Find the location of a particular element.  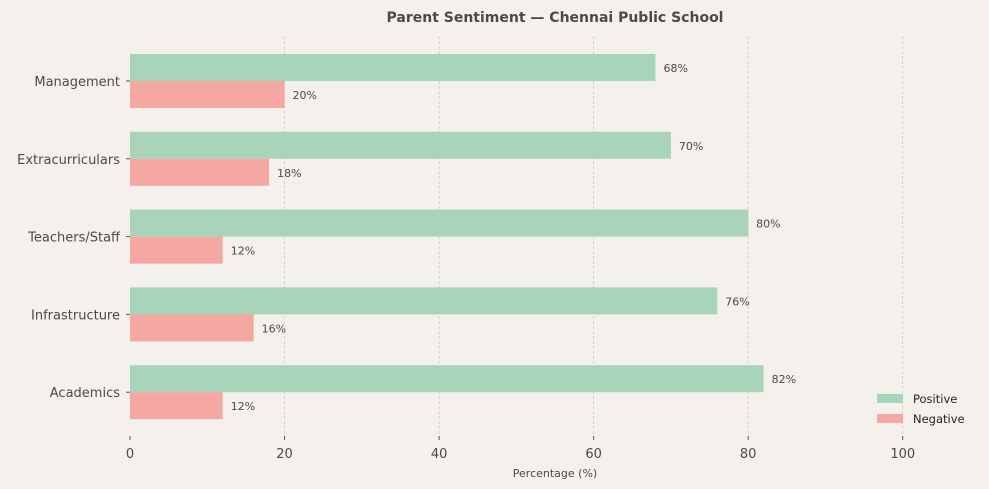

data-label: 18% is located at coordinates (289, 173).